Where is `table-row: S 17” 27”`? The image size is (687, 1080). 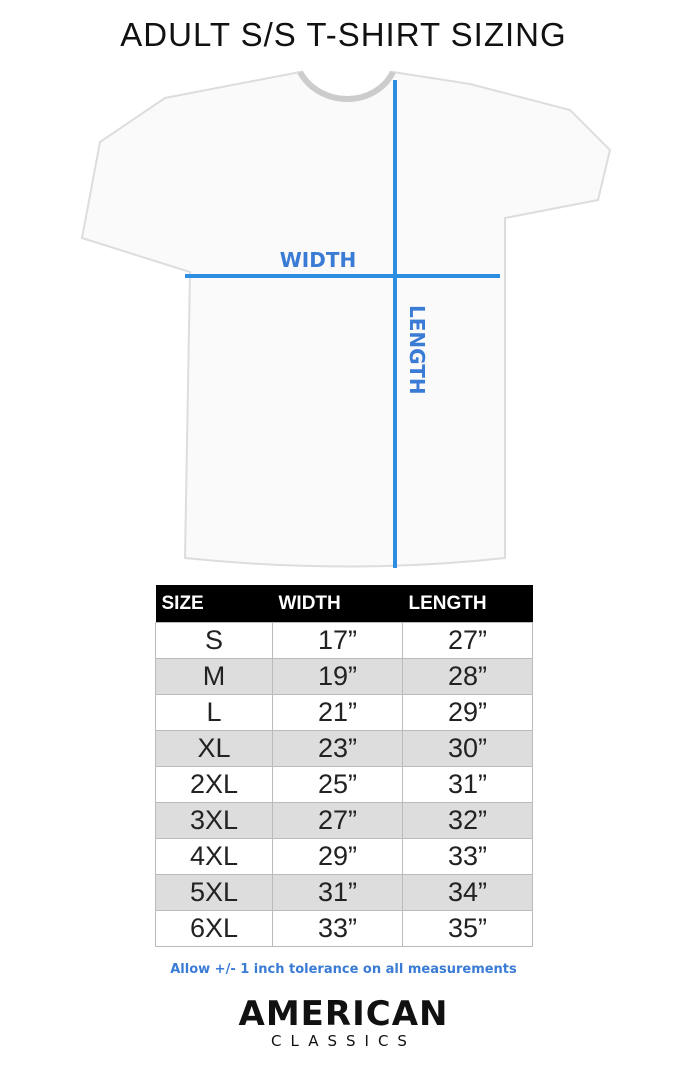
table-row: S 17” 27” is located at coordinates (344, 640).